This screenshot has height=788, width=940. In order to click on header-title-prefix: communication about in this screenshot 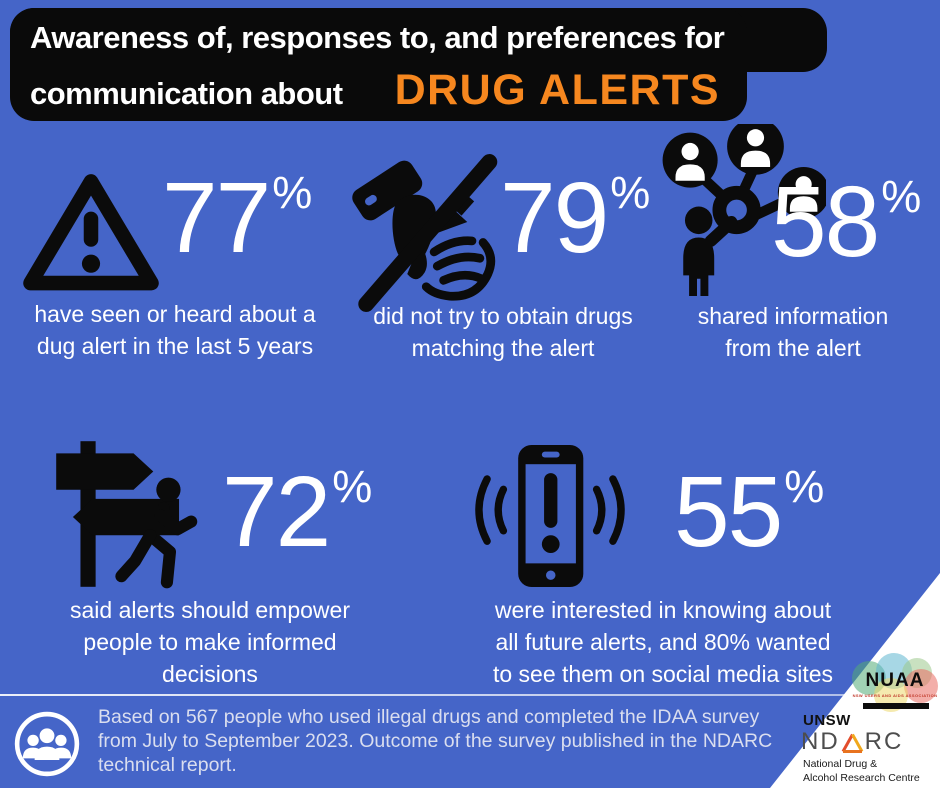, I will do `click(186, 93)`.